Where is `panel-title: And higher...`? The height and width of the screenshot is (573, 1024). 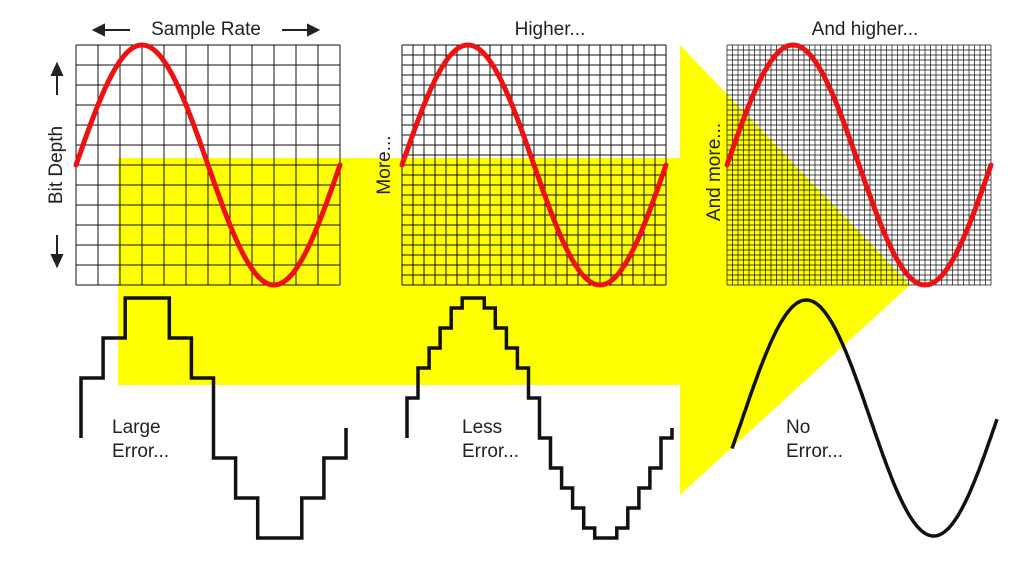
panel-title: And higher... is located at coordinates (865, 29).